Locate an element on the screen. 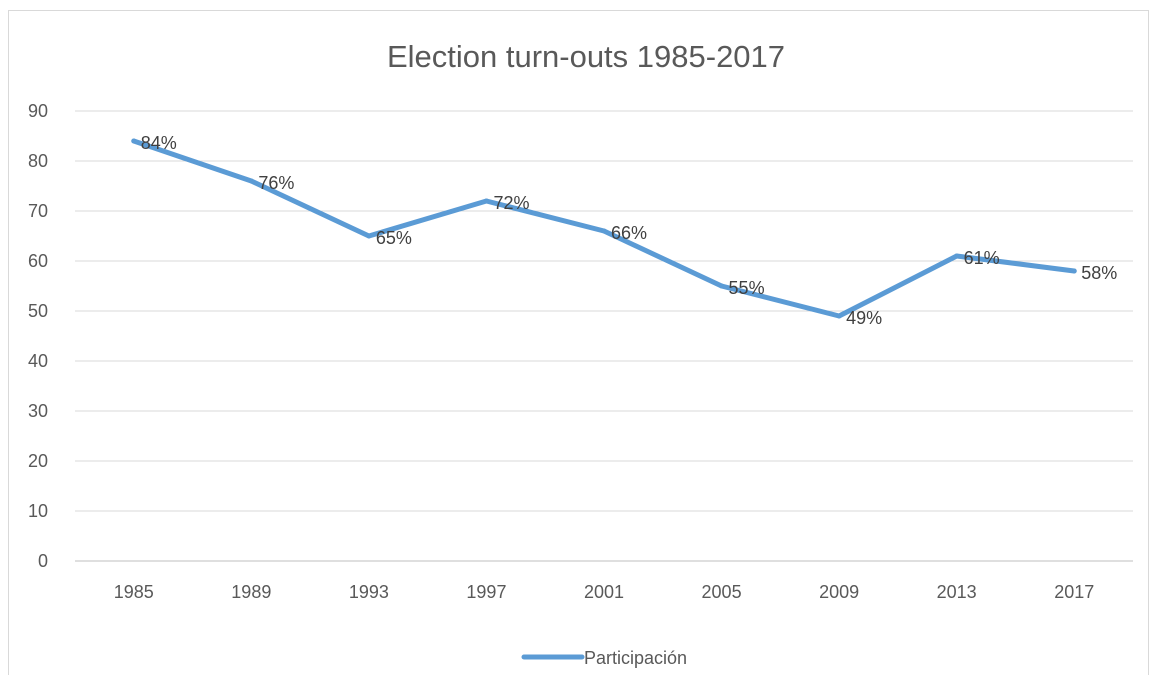 The height and width of the screenshot is (675, 1150). y-tick-label: 80 is located at coordinates (38, 161).